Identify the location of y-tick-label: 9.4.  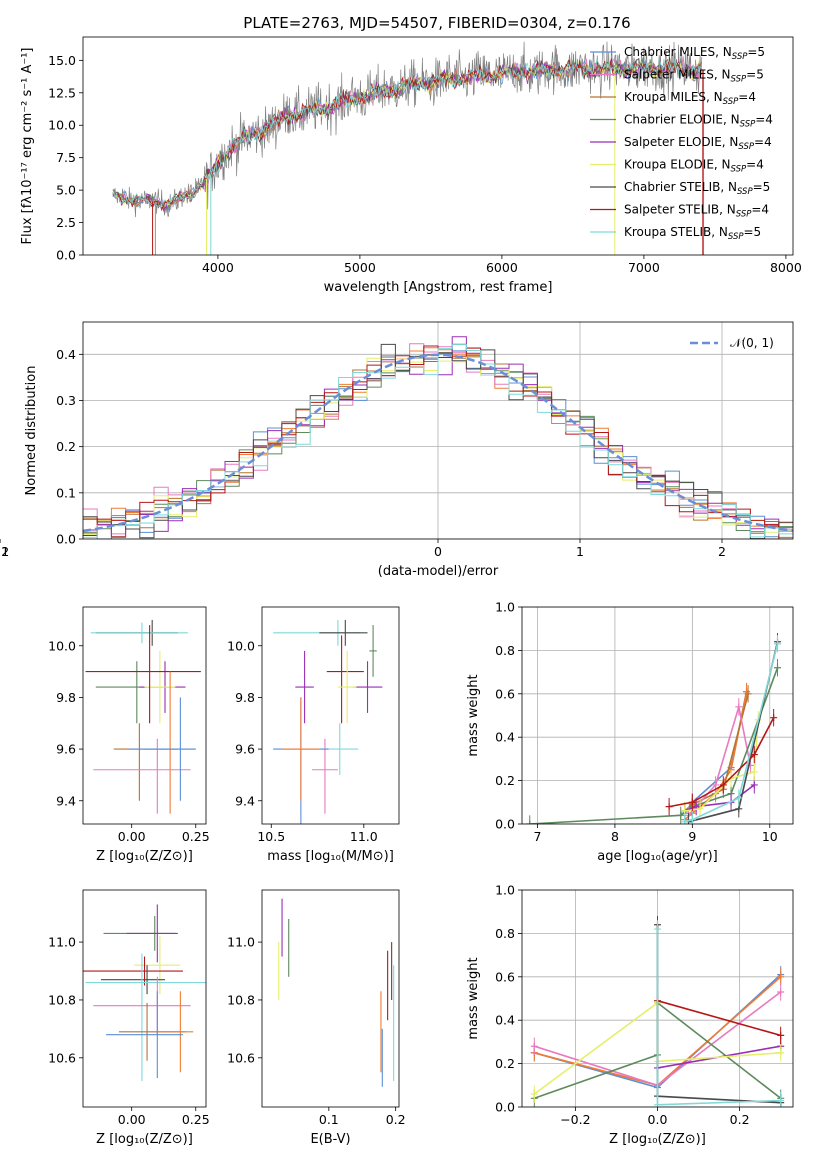
(245, 800).